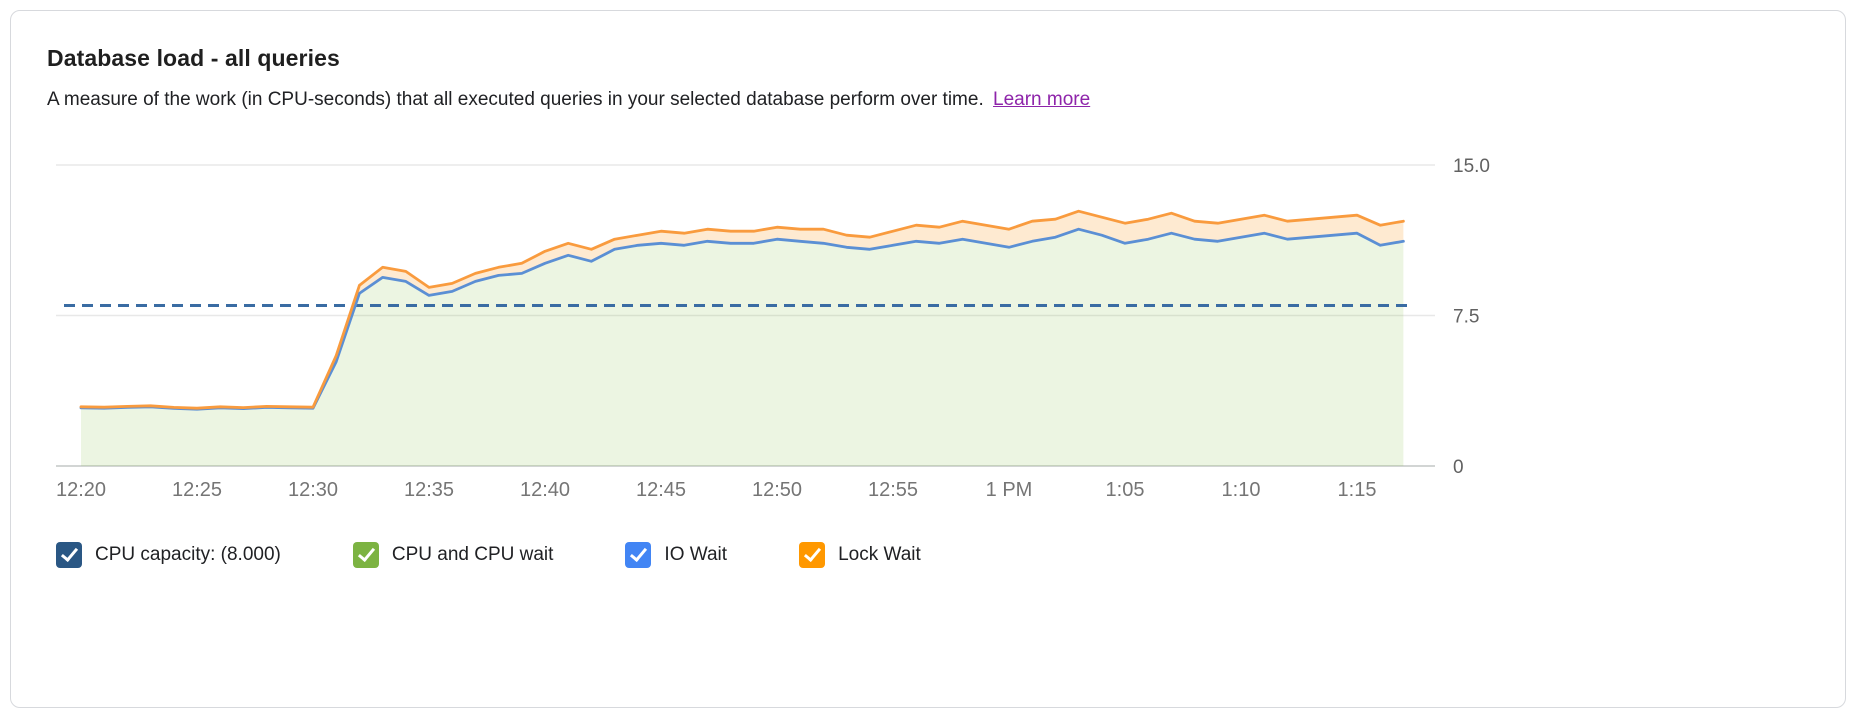  I want to click on learn-more-link: Learn more, so click(1042, 99).